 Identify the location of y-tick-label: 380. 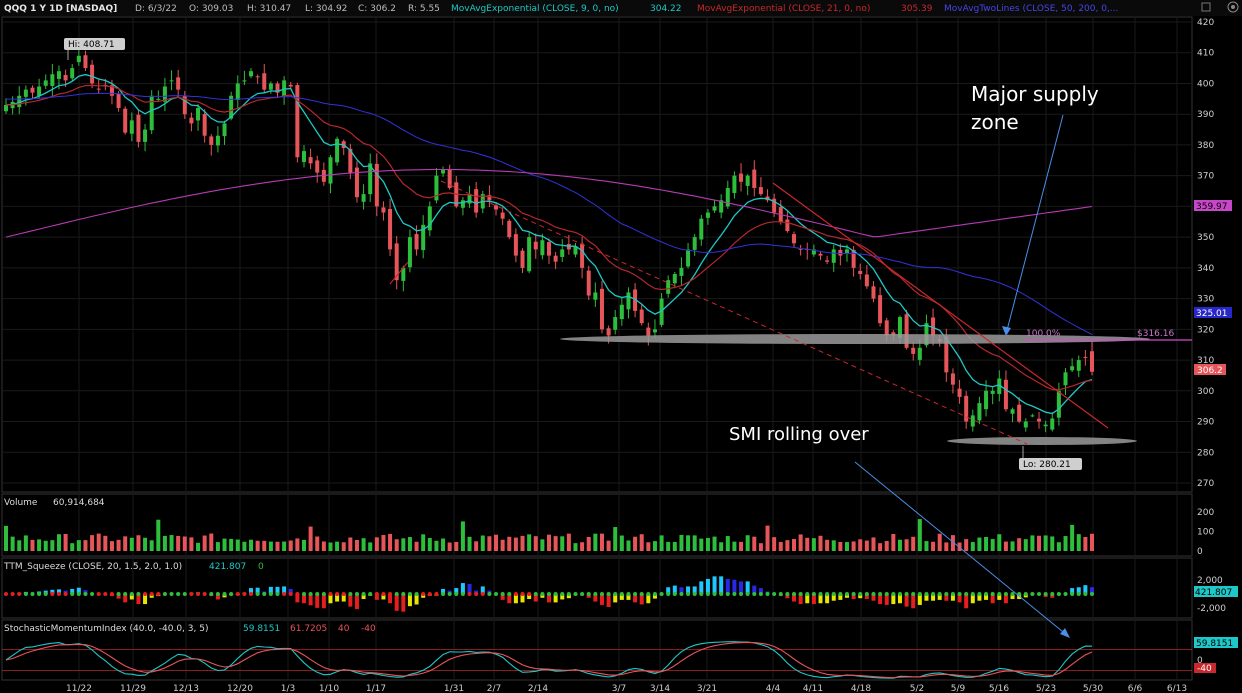
(1205, 146).